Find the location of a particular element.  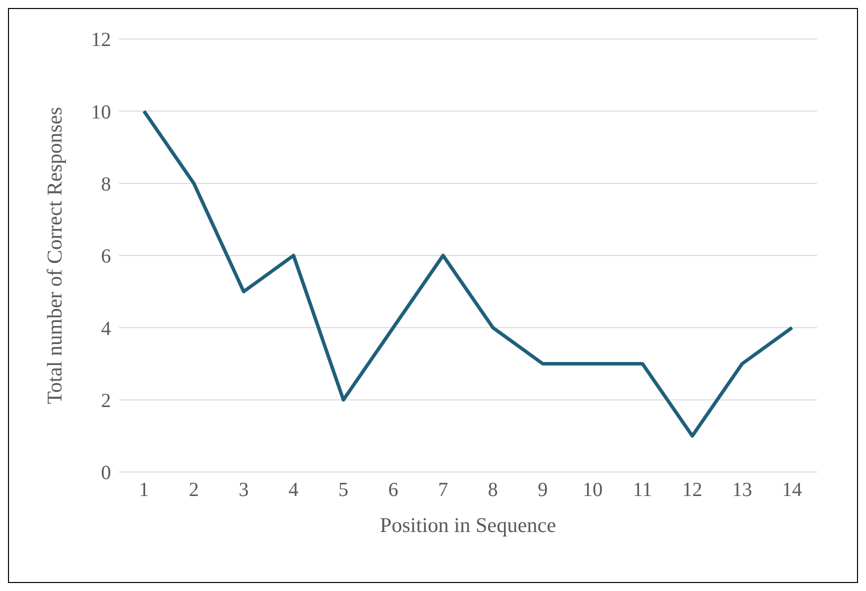

x-tick-label: 5 is located at coordinates (343, 490).